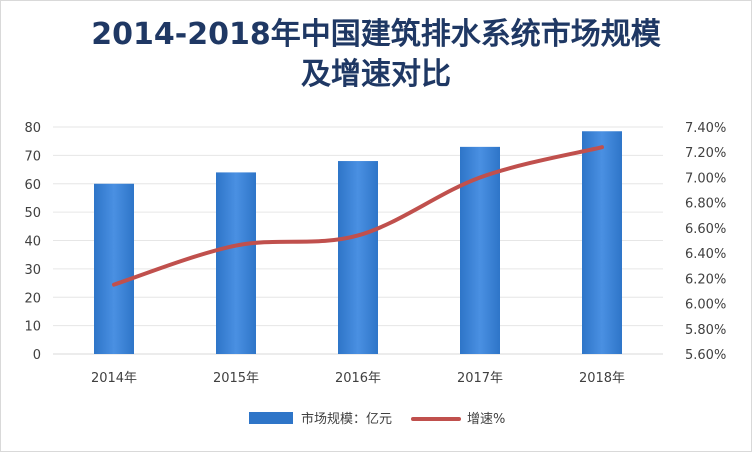  I want to click on y-right-tick-label: 7.00%, so click(705, 178).